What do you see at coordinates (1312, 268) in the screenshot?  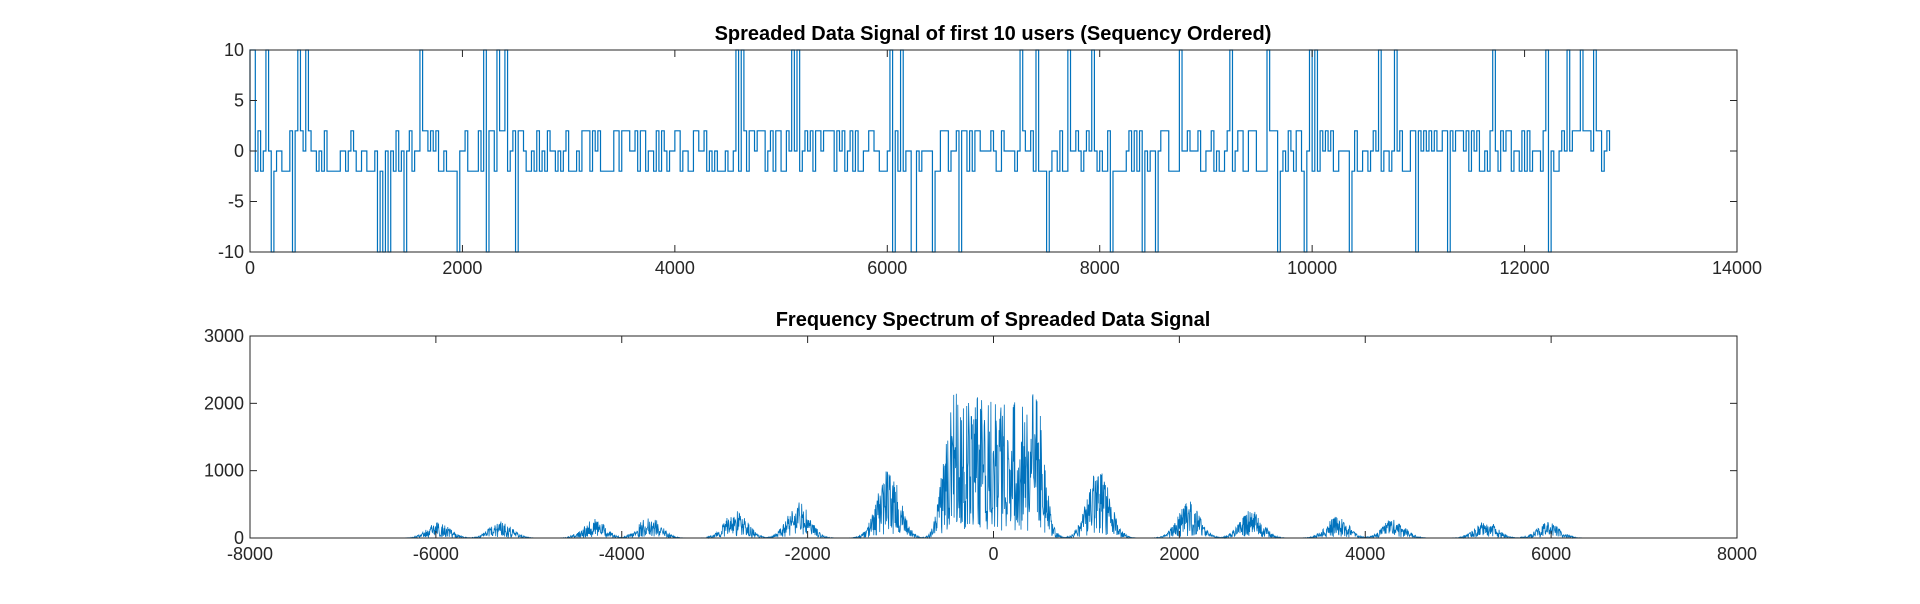 I see `x-tick-label: 10000` at bounding box center [1312, 268].